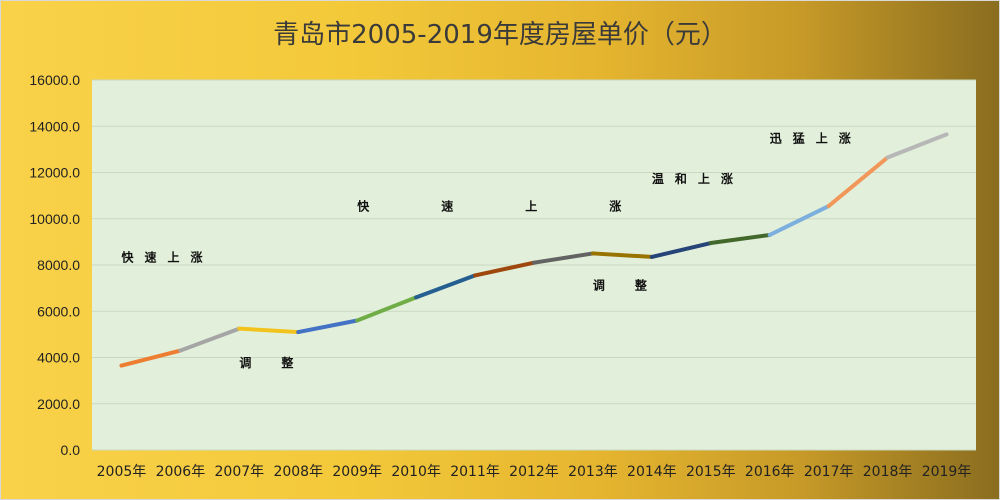 The height and width of the screenshot is (500, 1000). What do you see at coordinates (475, 472) in the screenshot?
I see `x-tick-label: 2011年` at bounding box center [475, 472].